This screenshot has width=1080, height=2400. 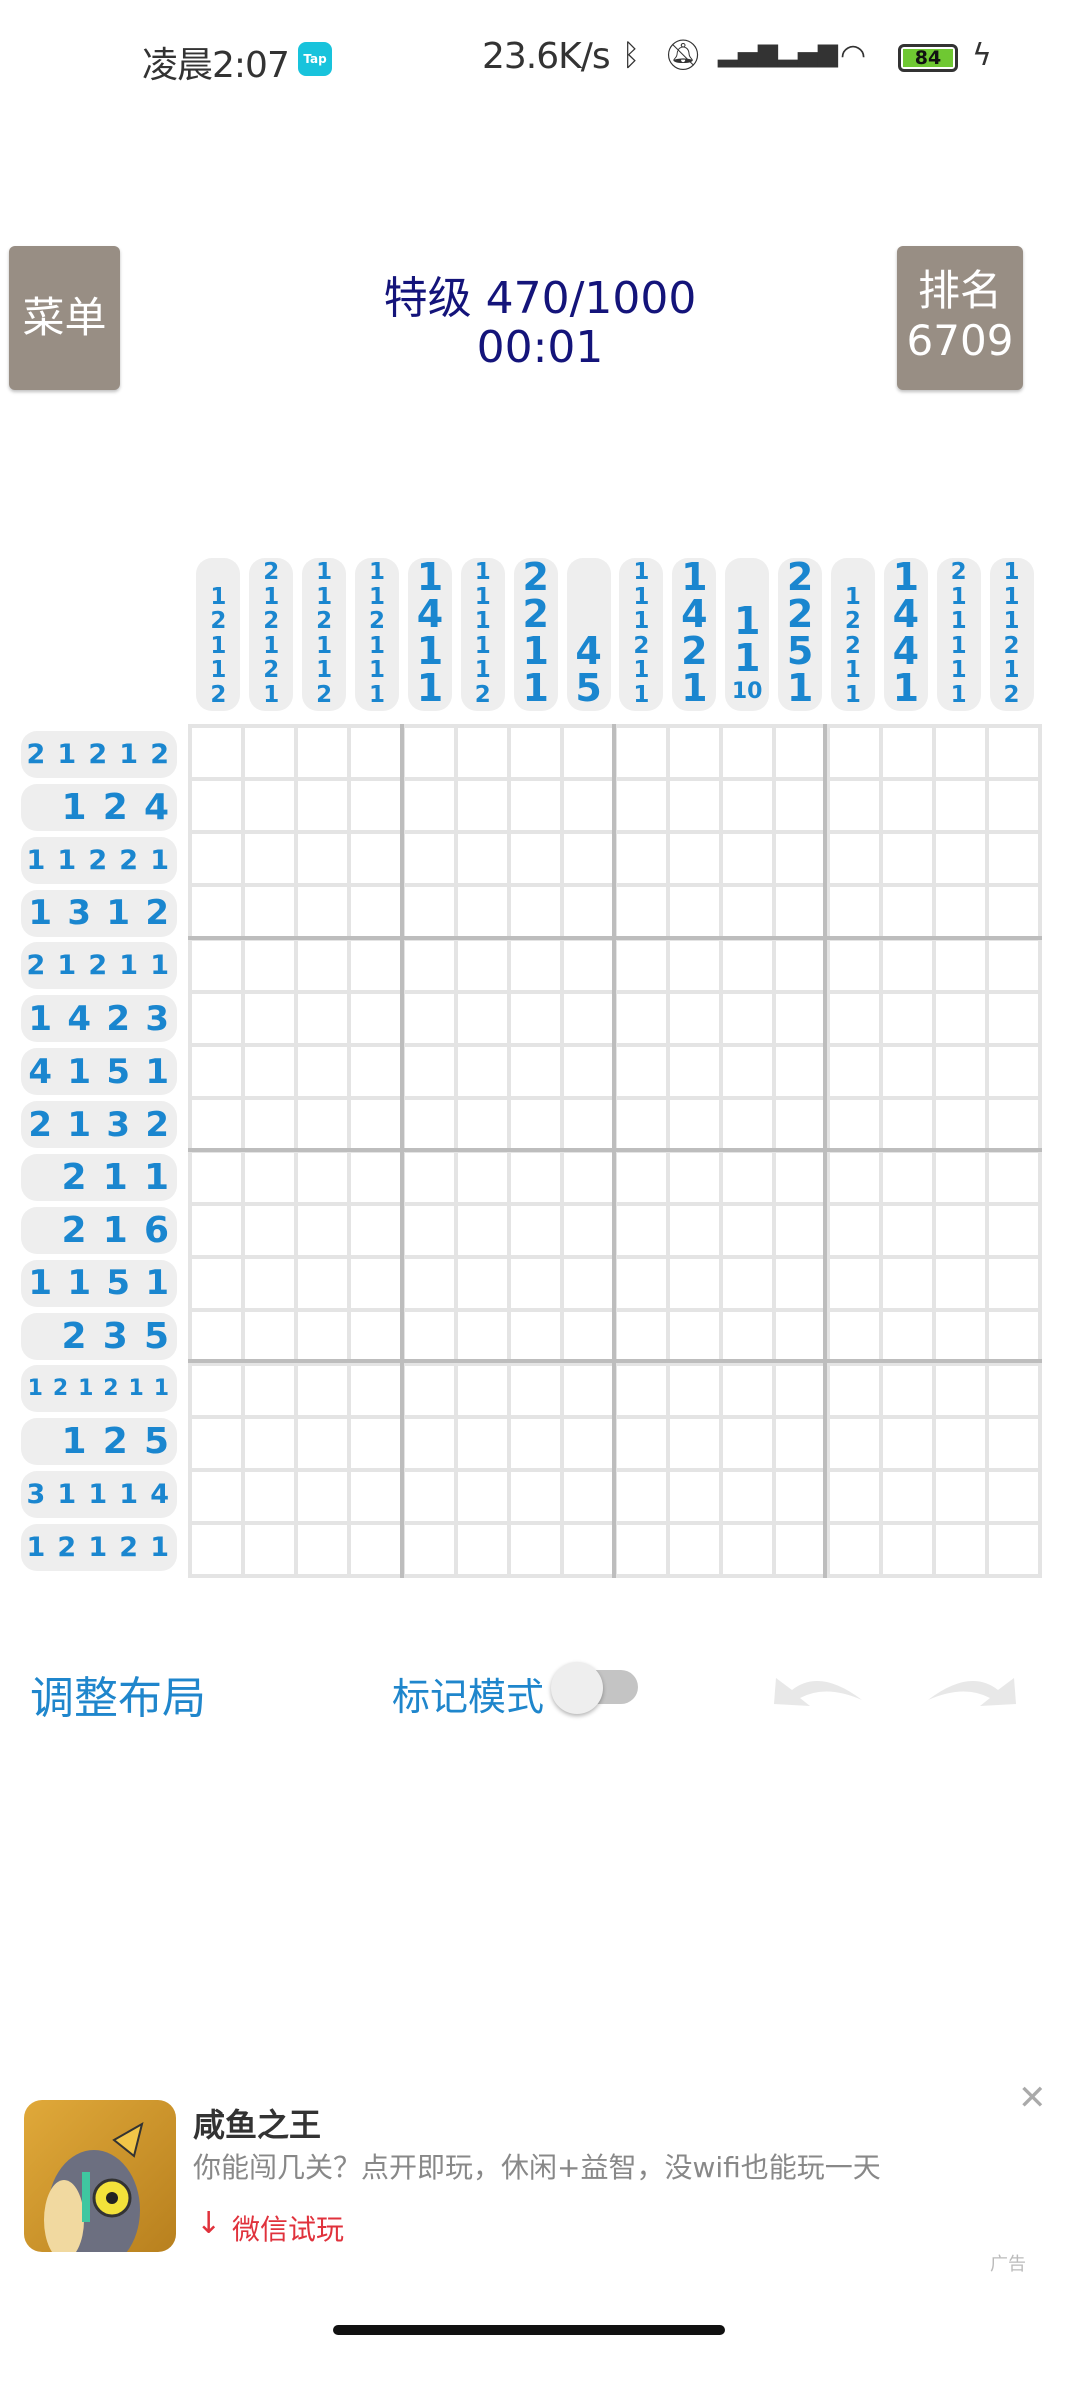 What do you see at coordinates (960, 318) in the screenshot?
I see `rank-button: 排名 6709` at bounding box center [960, 318].